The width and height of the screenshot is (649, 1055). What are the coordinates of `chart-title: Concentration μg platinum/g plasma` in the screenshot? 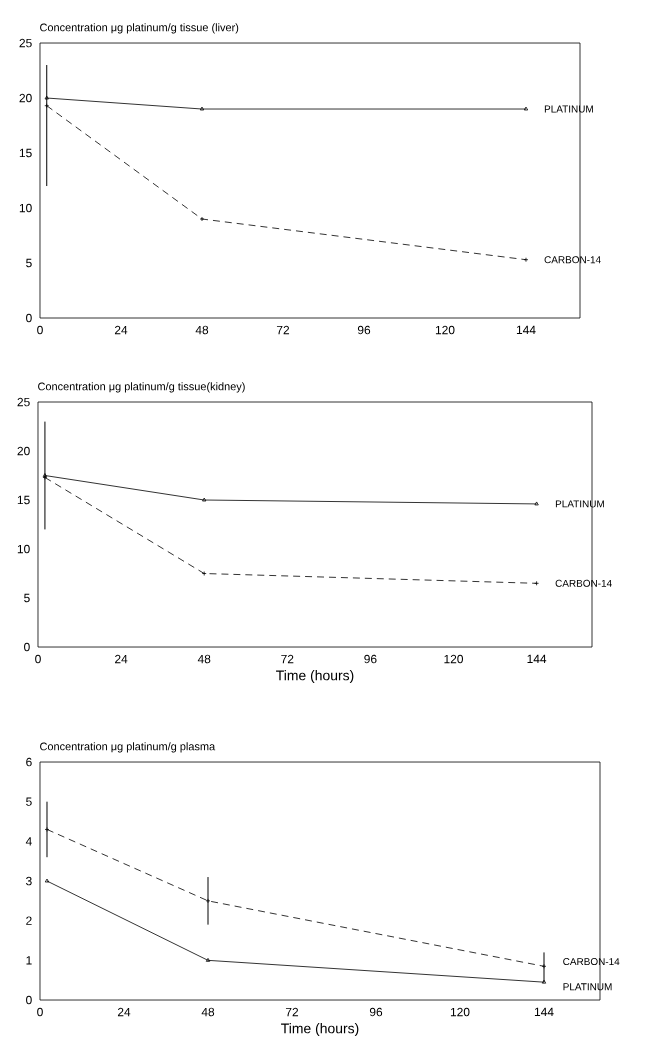 It's located at (128, 747).